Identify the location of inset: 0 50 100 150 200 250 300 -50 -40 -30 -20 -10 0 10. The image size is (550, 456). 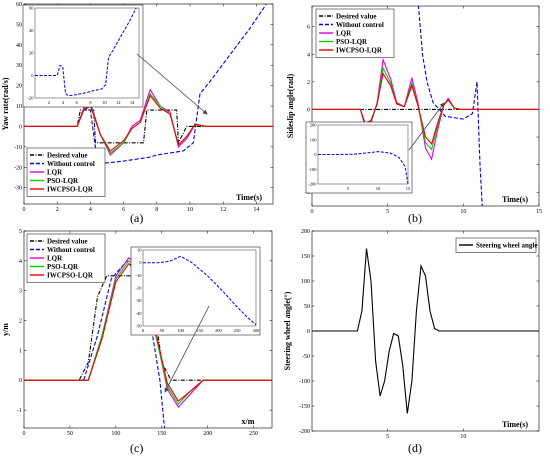
(195, 291).